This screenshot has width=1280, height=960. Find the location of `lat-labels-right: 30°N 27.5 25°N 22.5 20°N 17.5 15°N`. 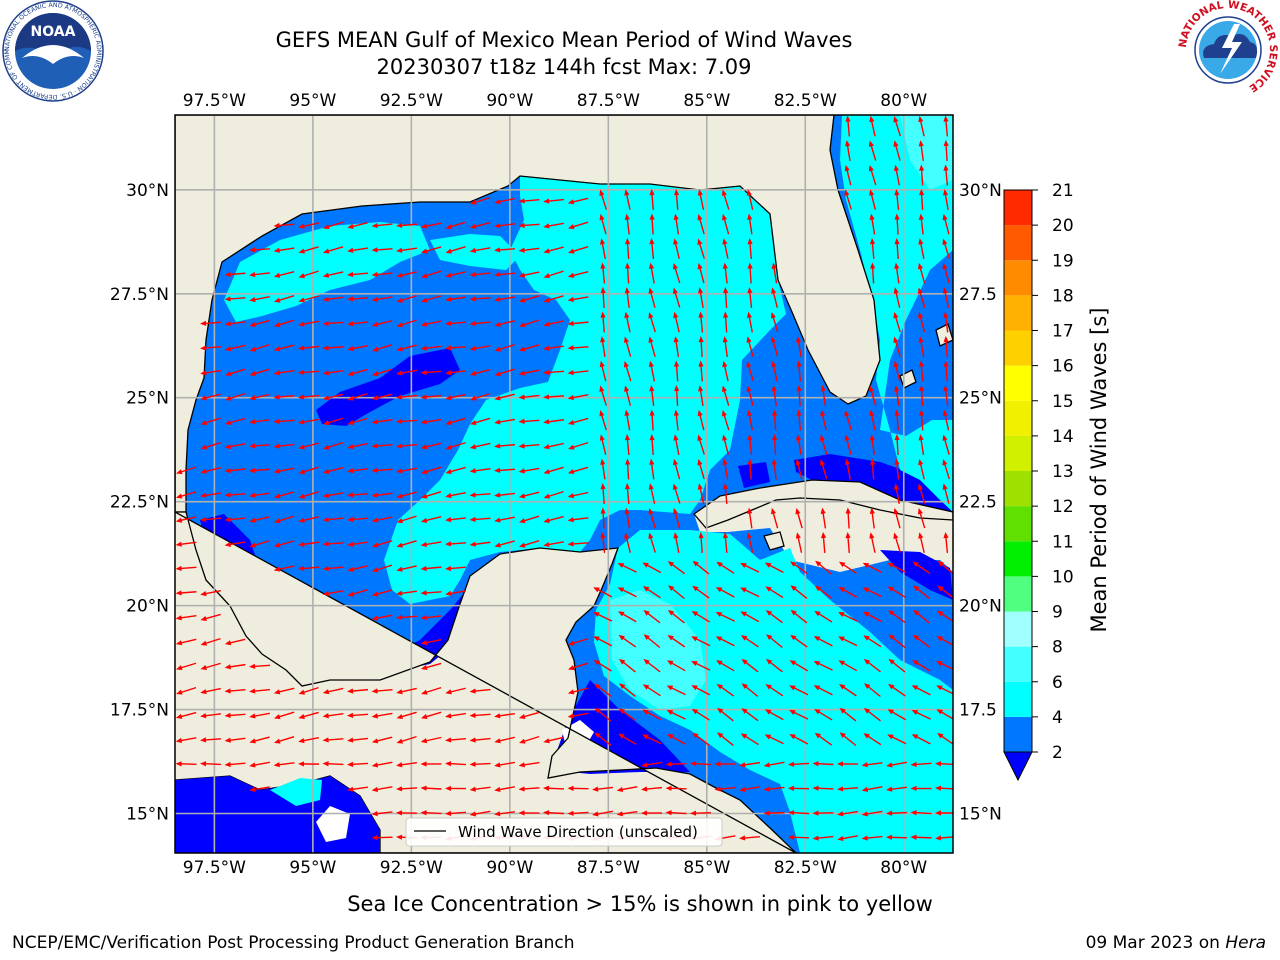

lat-labels-right: 30°N 27.5 25°N 22.5 20°N 17.5 15°N is located at coordinates (980, 503).